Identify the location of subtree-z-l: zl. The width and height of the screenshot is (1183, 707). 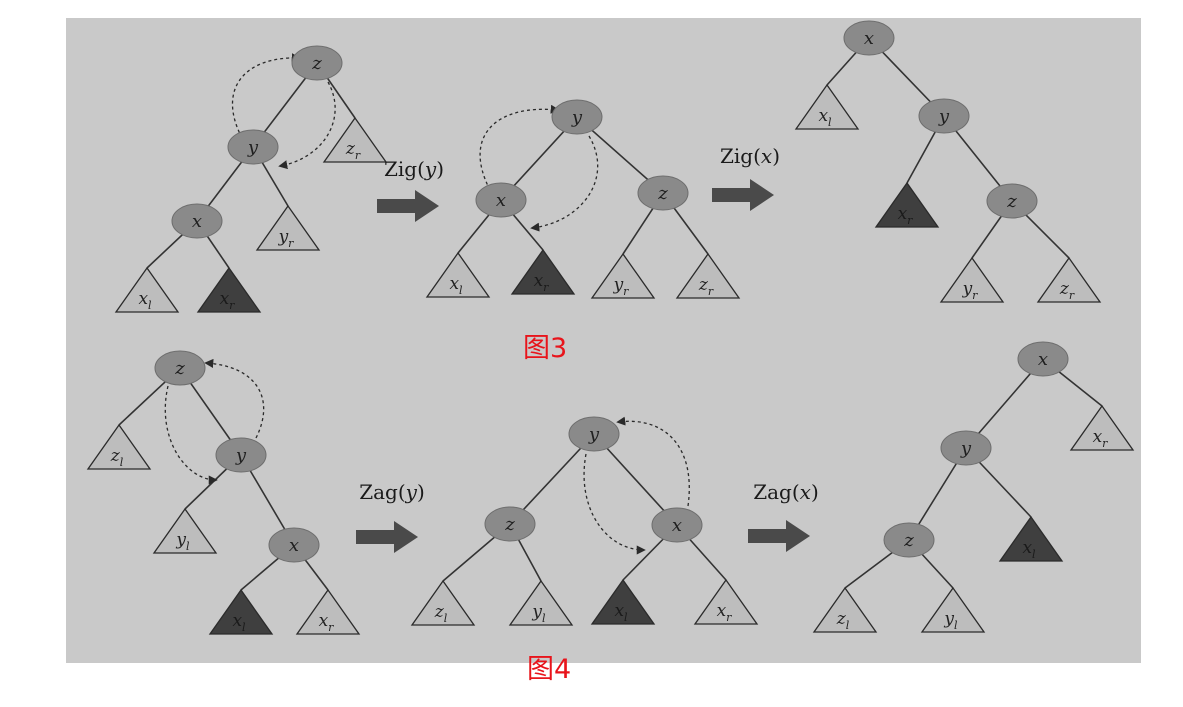
(845, 609).